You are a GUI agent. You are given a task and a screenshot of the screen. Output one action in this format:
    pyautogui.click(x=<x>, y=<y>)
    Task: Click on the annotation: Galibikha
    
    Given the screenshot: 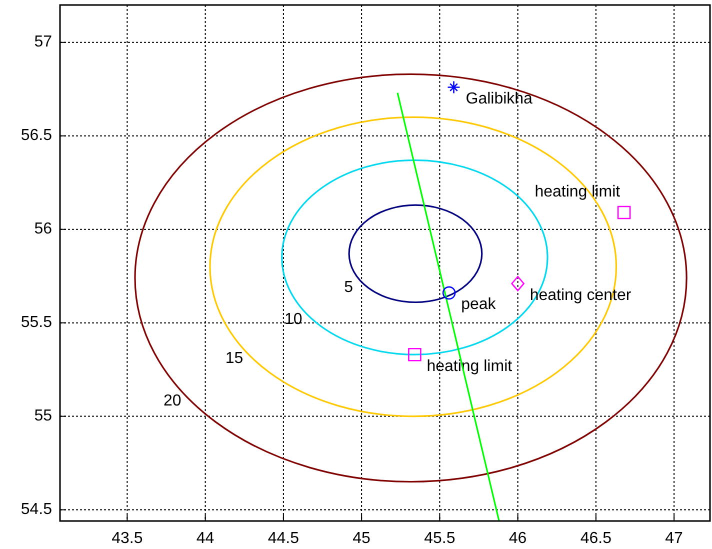 What is the action you would take?
    pyautogui.click(x=499, y=99)
    